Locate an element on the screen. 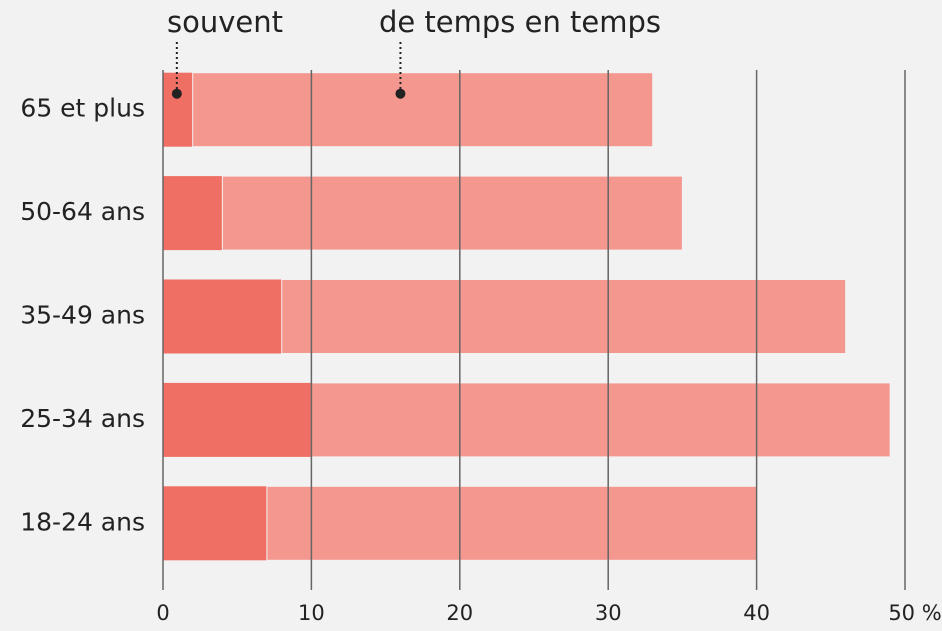 The image size is (942, 631). category-label: 18-24 ans is located at coordinates (82, 521).